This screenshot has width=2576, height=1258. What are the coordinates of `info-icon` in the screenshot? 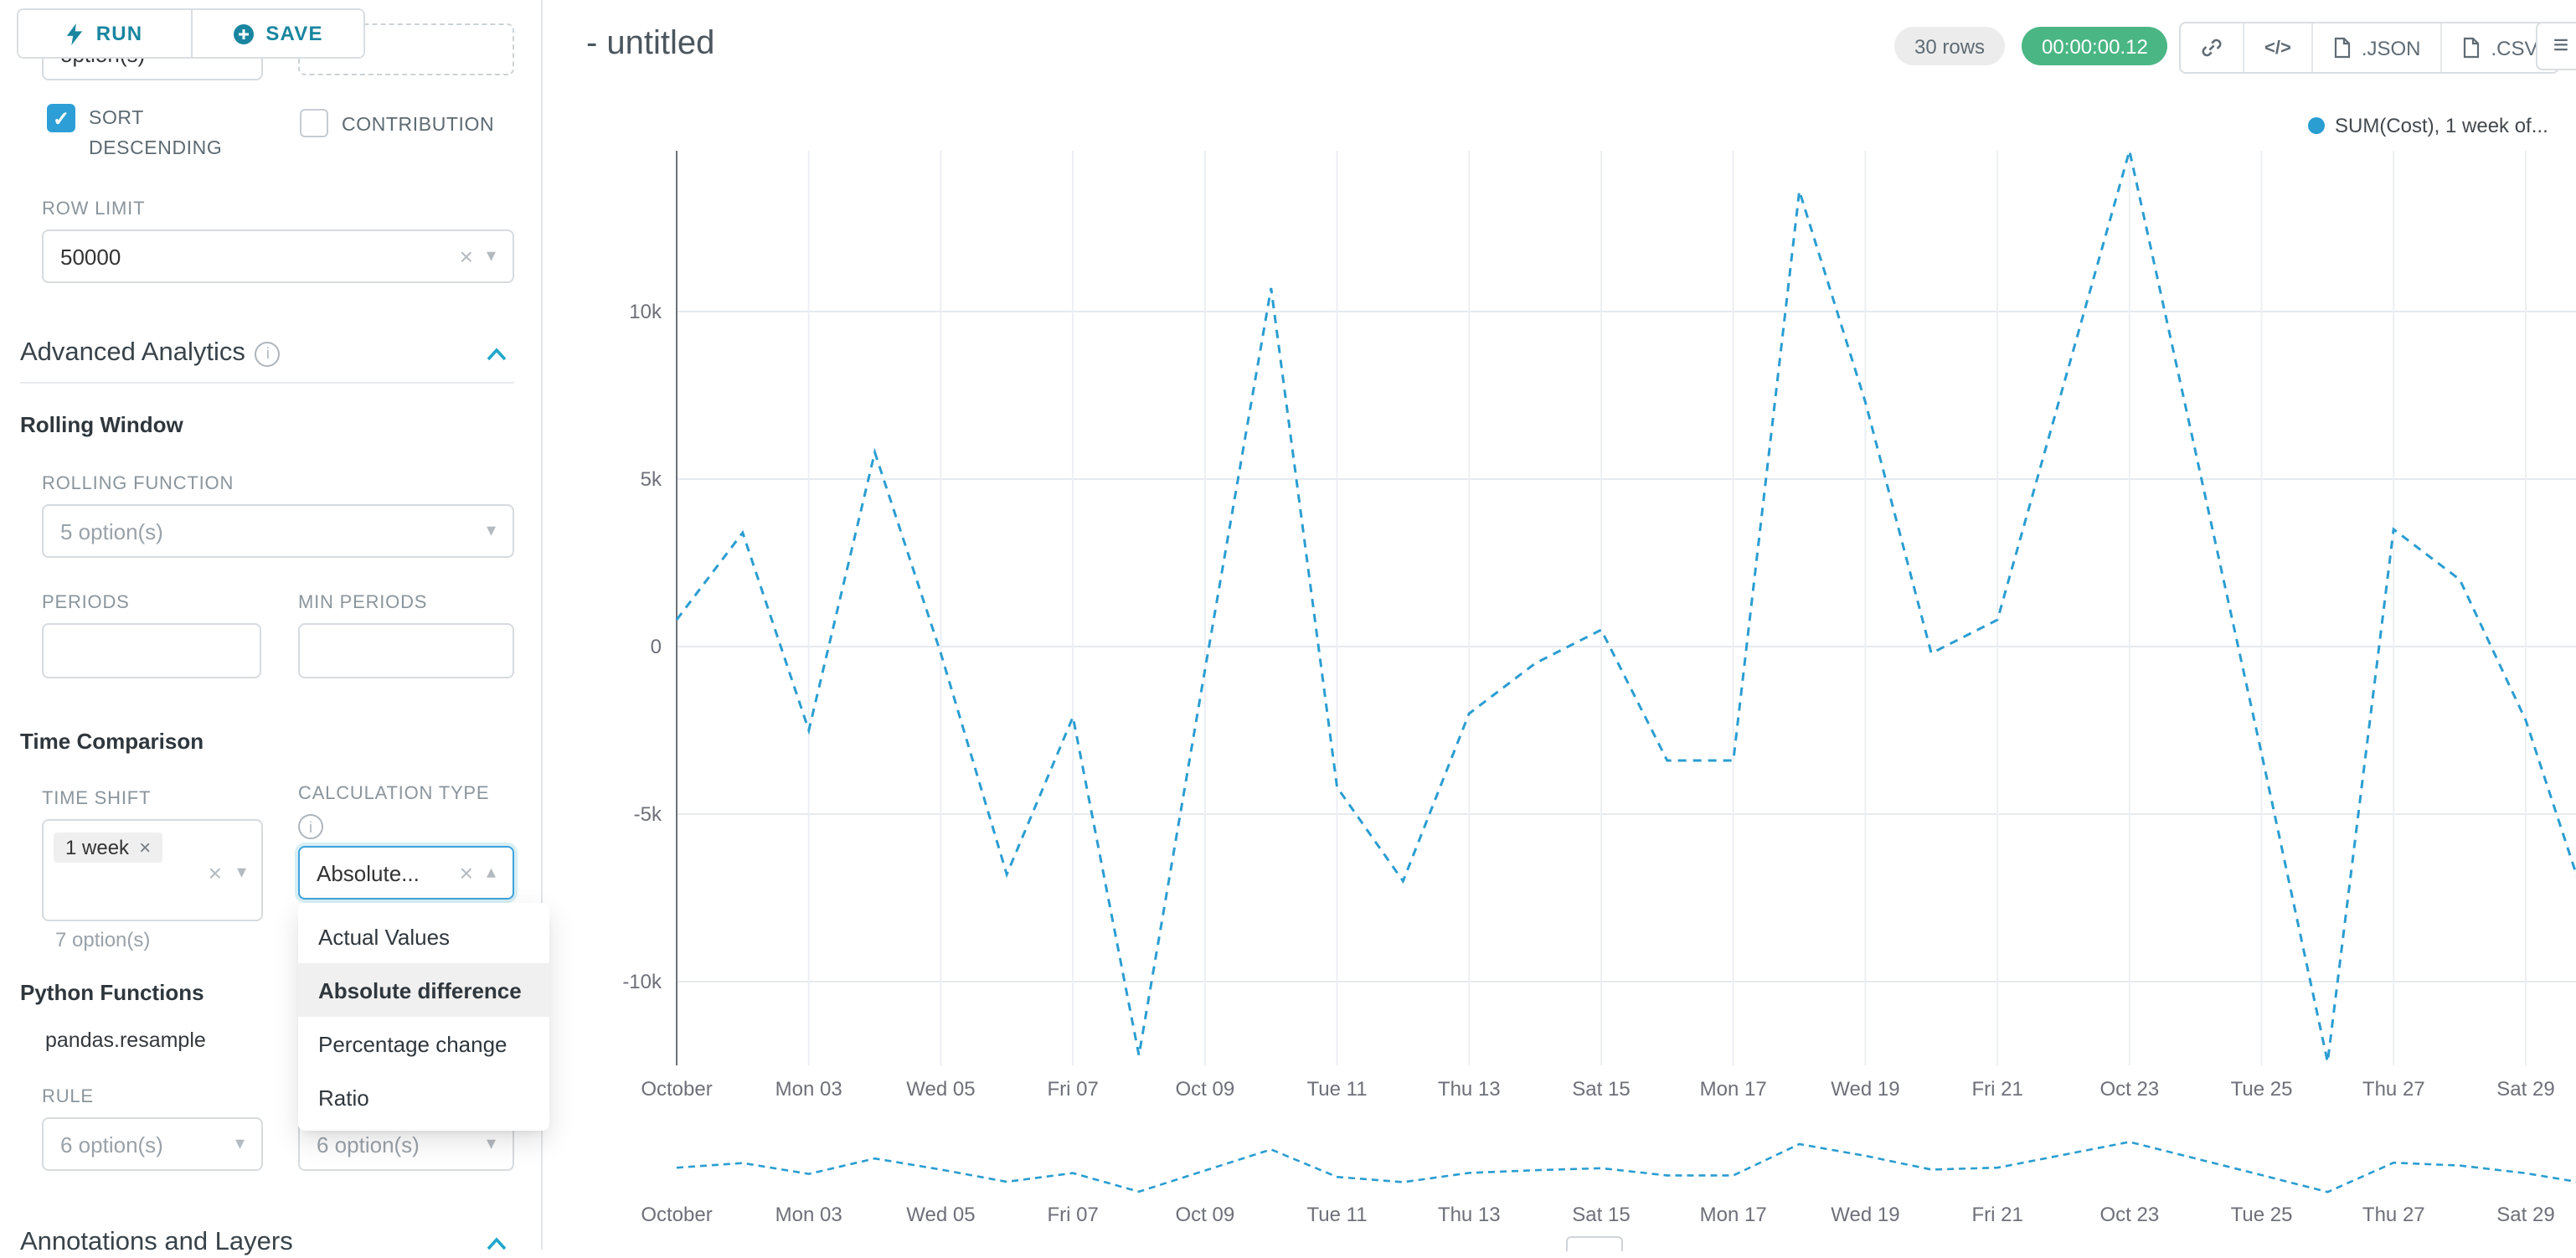 It's located at (310, 826).